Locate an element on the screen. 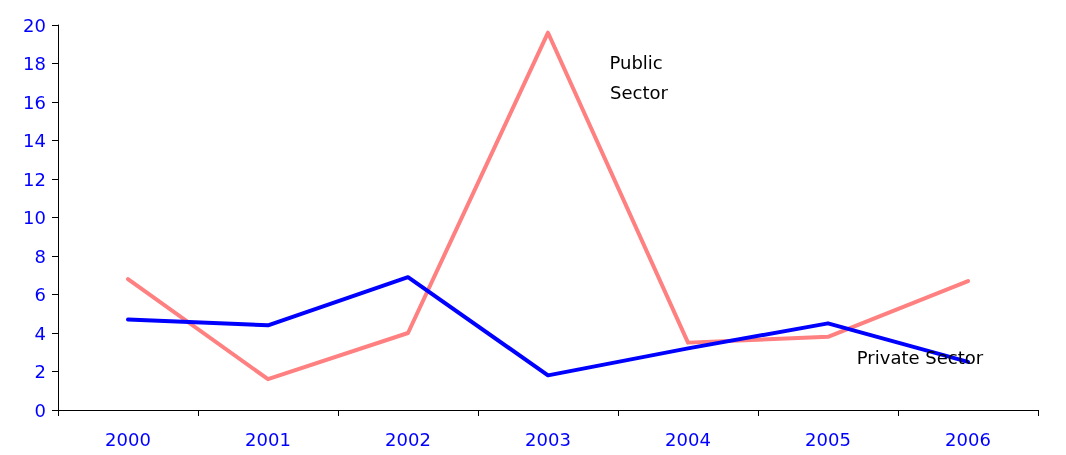 The image size is (1066, 455). y-tick-label: 12 is located at coordinates (34, 179).